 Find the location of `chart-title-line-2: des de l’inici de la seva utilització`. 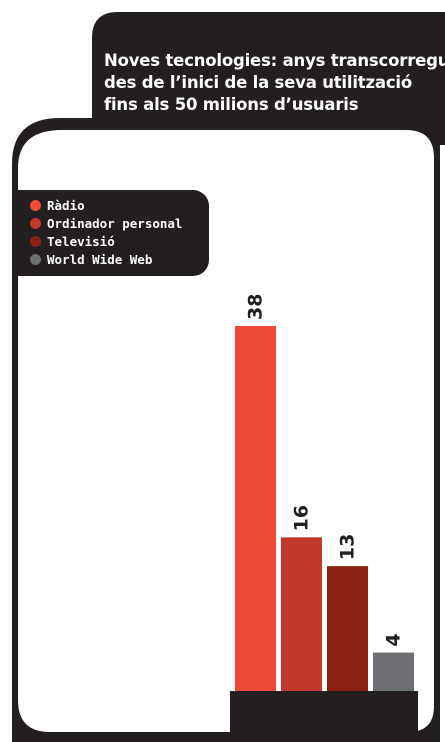

chart-title-line-2: des de l’inici de la seva utilització is located at coordinates (258, 82).